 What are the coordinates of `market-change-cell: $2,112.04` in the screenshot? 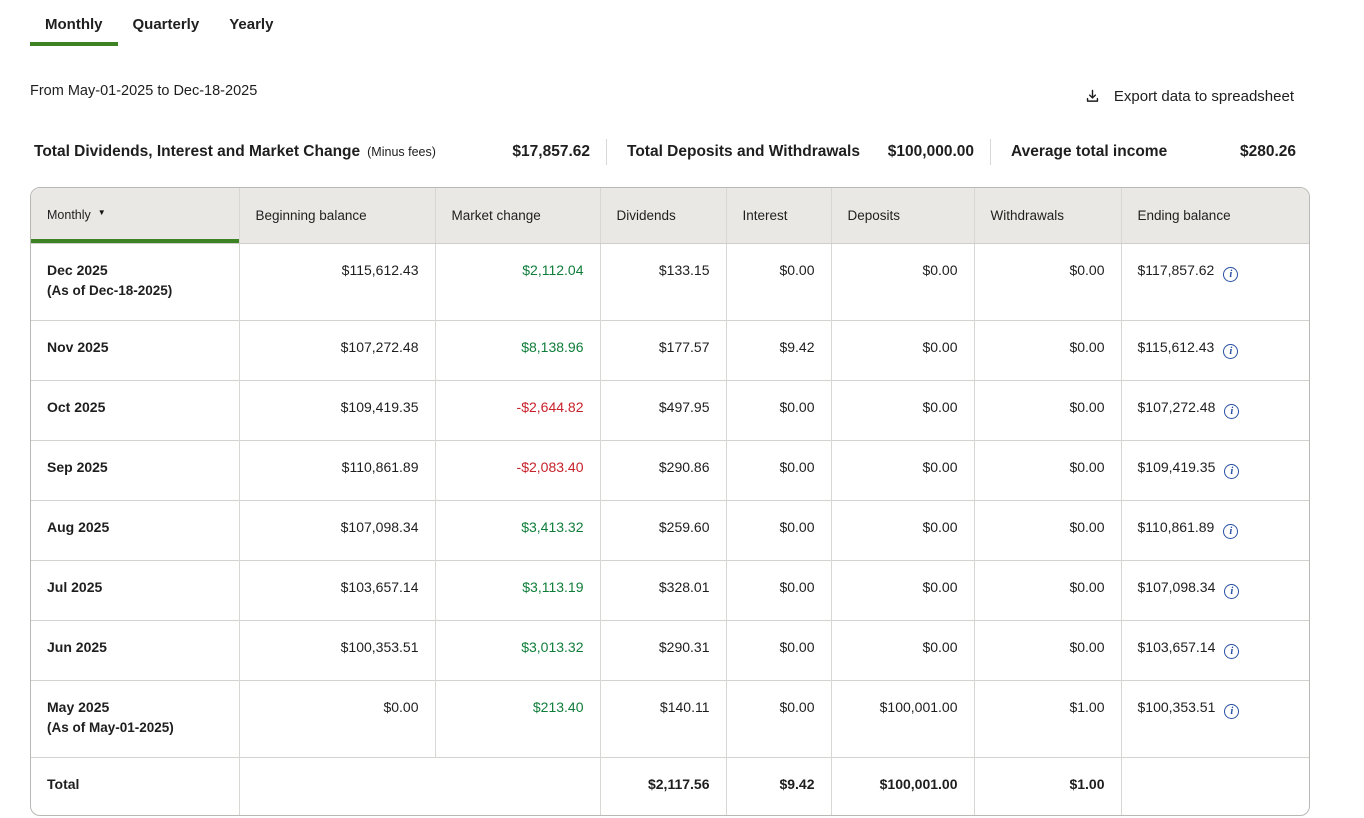 It's located at (518, 281).